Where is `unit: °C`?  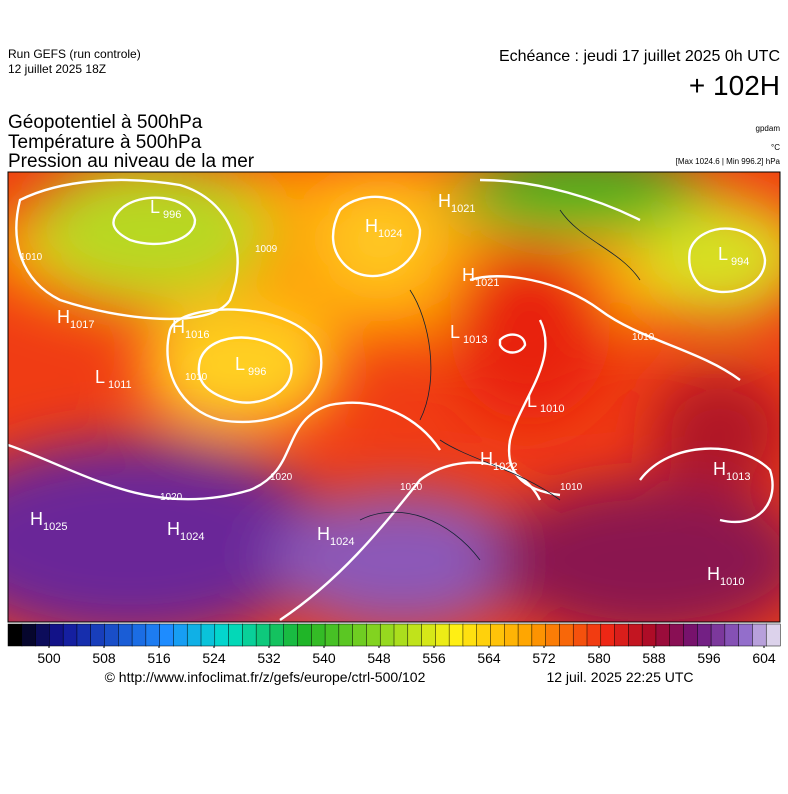 unit: °C is located at coordinates (775, 147).